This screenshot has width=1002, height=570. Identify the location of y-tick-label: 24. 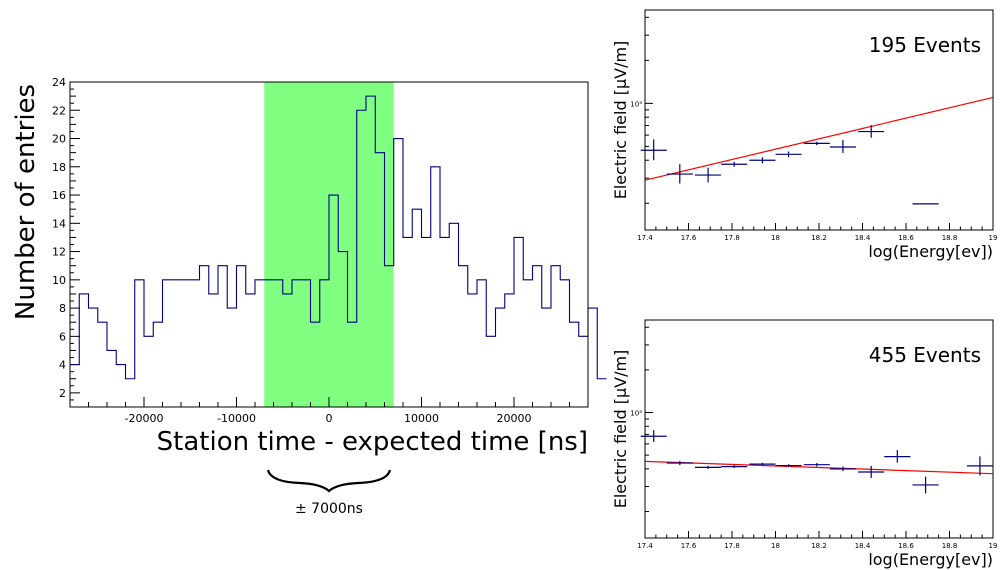
(59, 82).